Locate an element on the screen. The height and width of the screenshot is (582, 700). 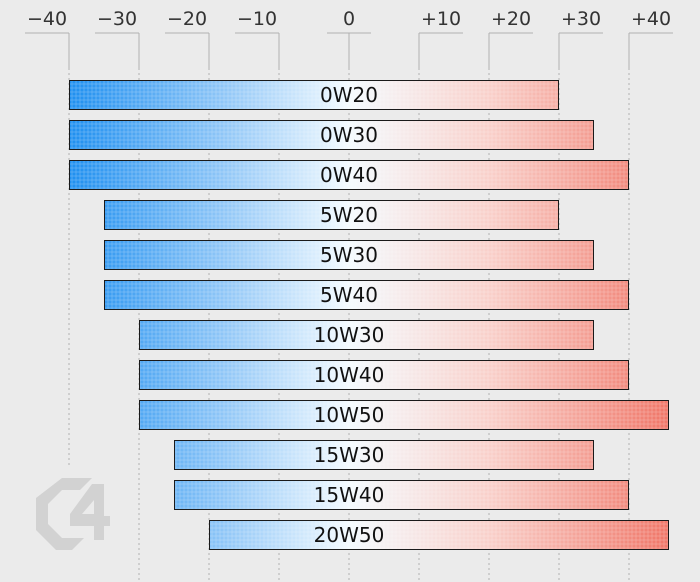
bar-5w20: 5W20 is located at coordinates (331, 215).